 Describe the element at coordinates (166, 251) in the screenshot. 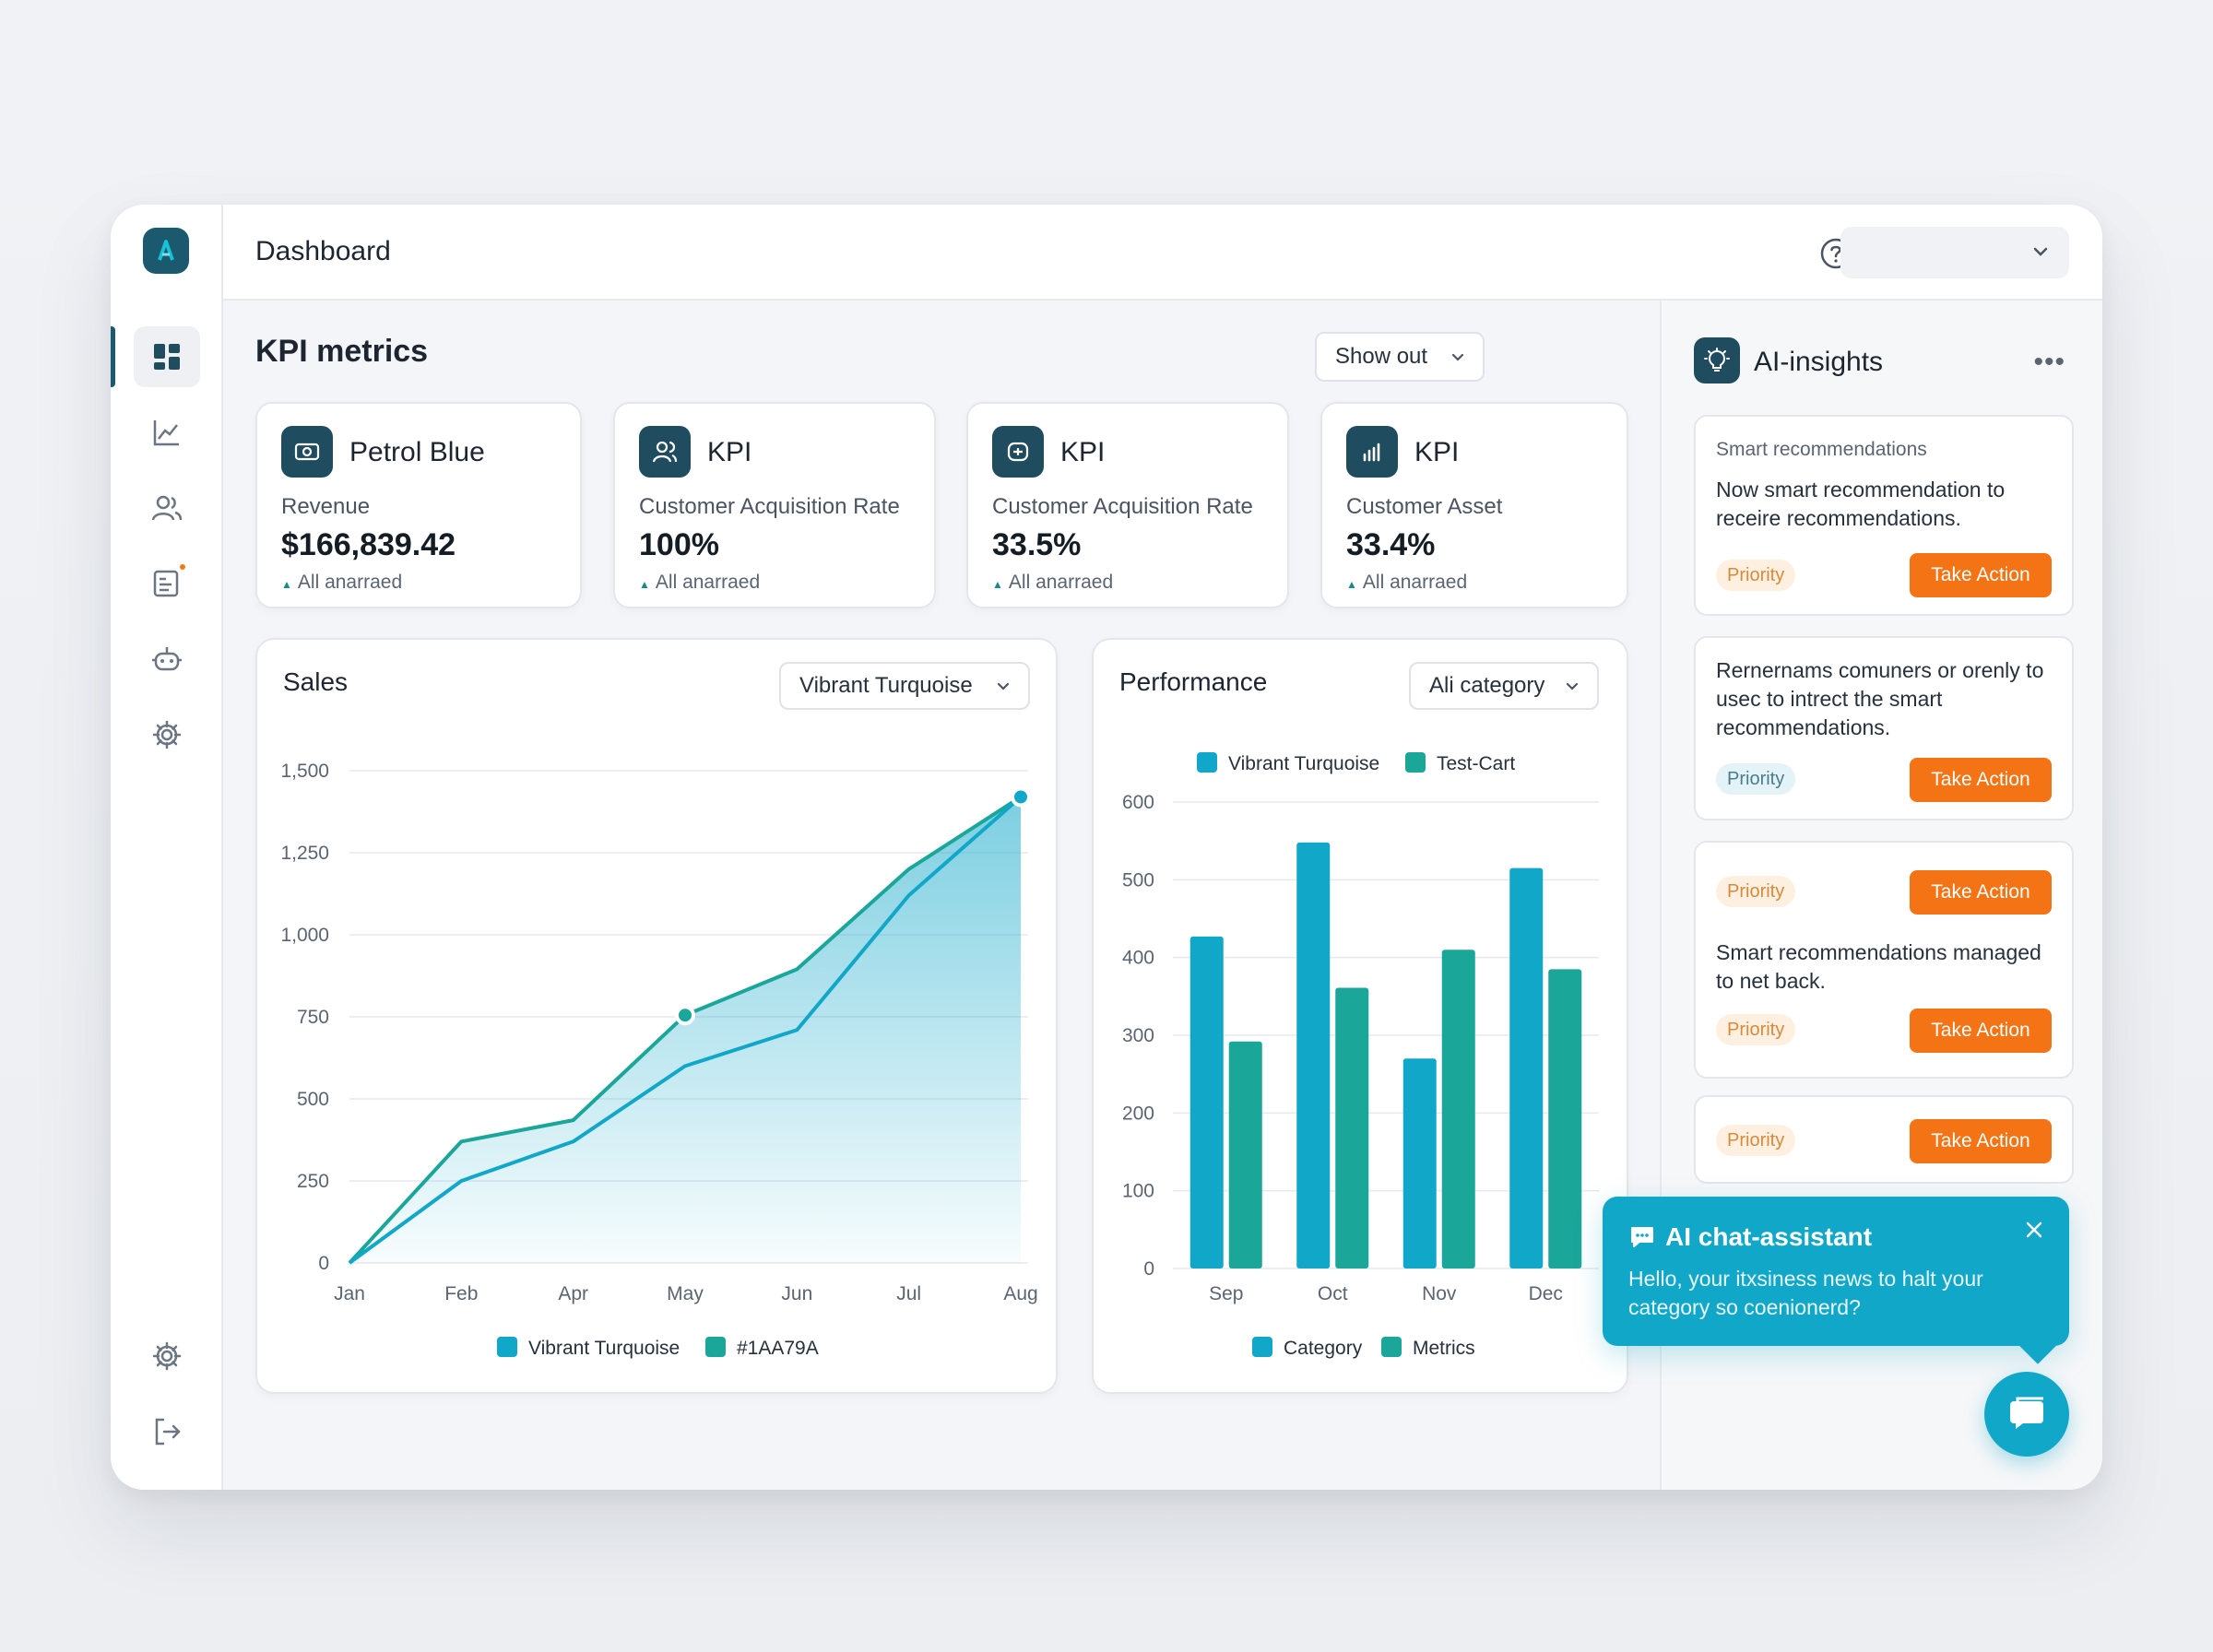

I see `app-logo` at that location.